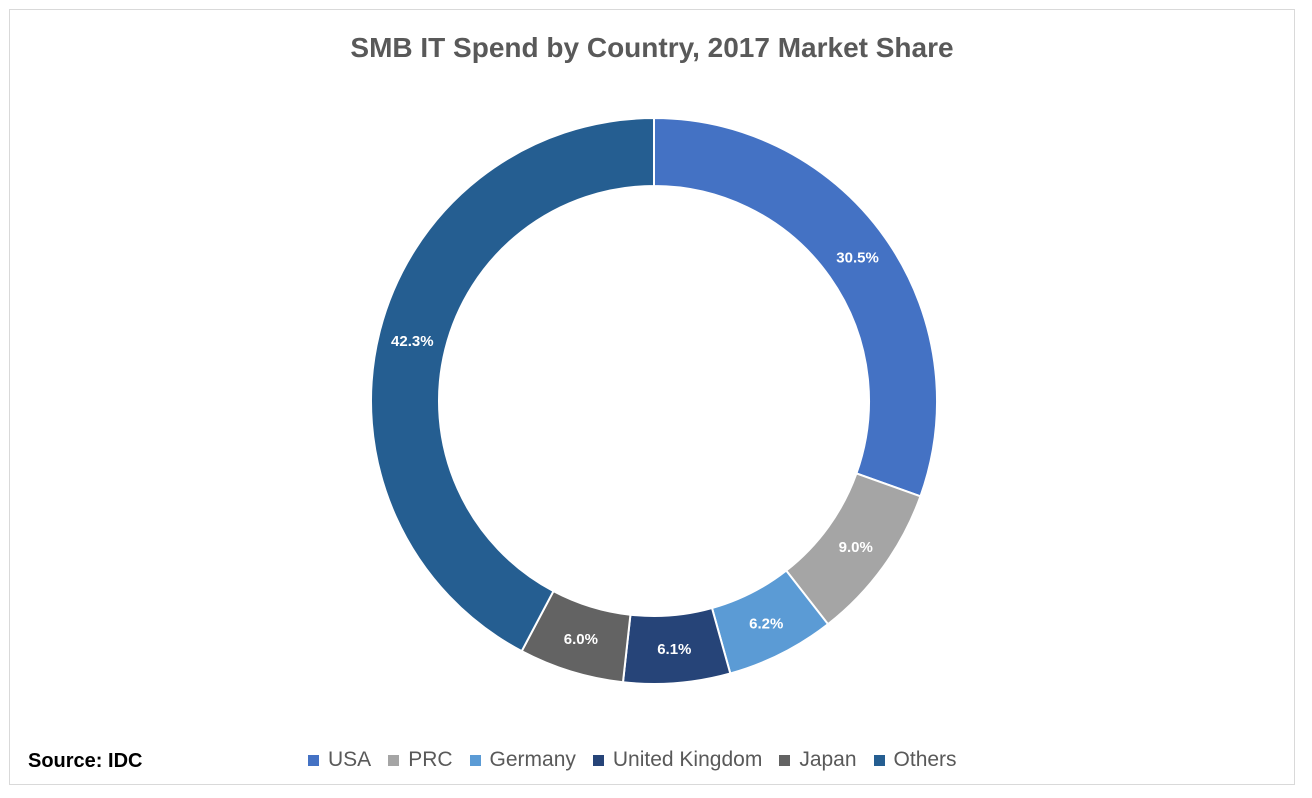  Describe the element at coordinates (412, 341) in the screenshot. I see `data-label-others: 42.3%` at that location.